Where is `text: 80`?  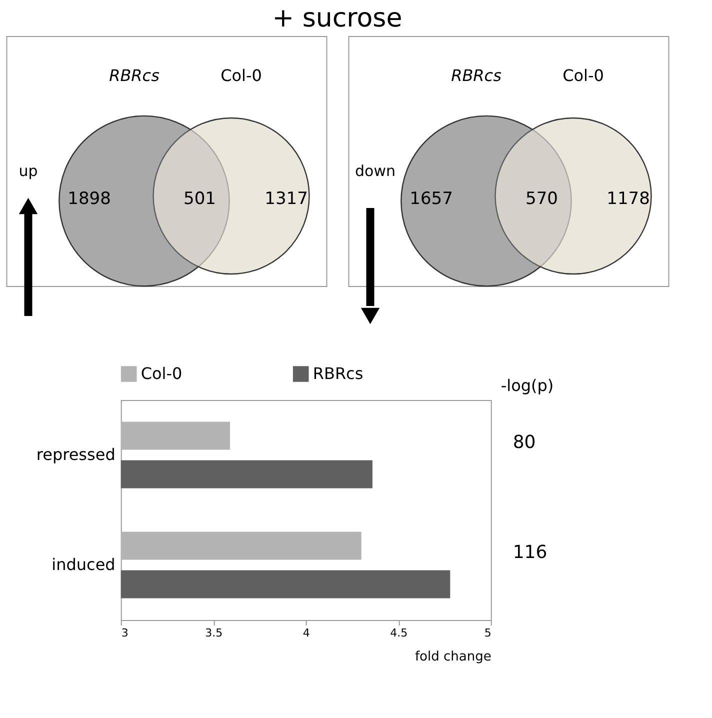 text: 80 is located at coordinates (524, 442).